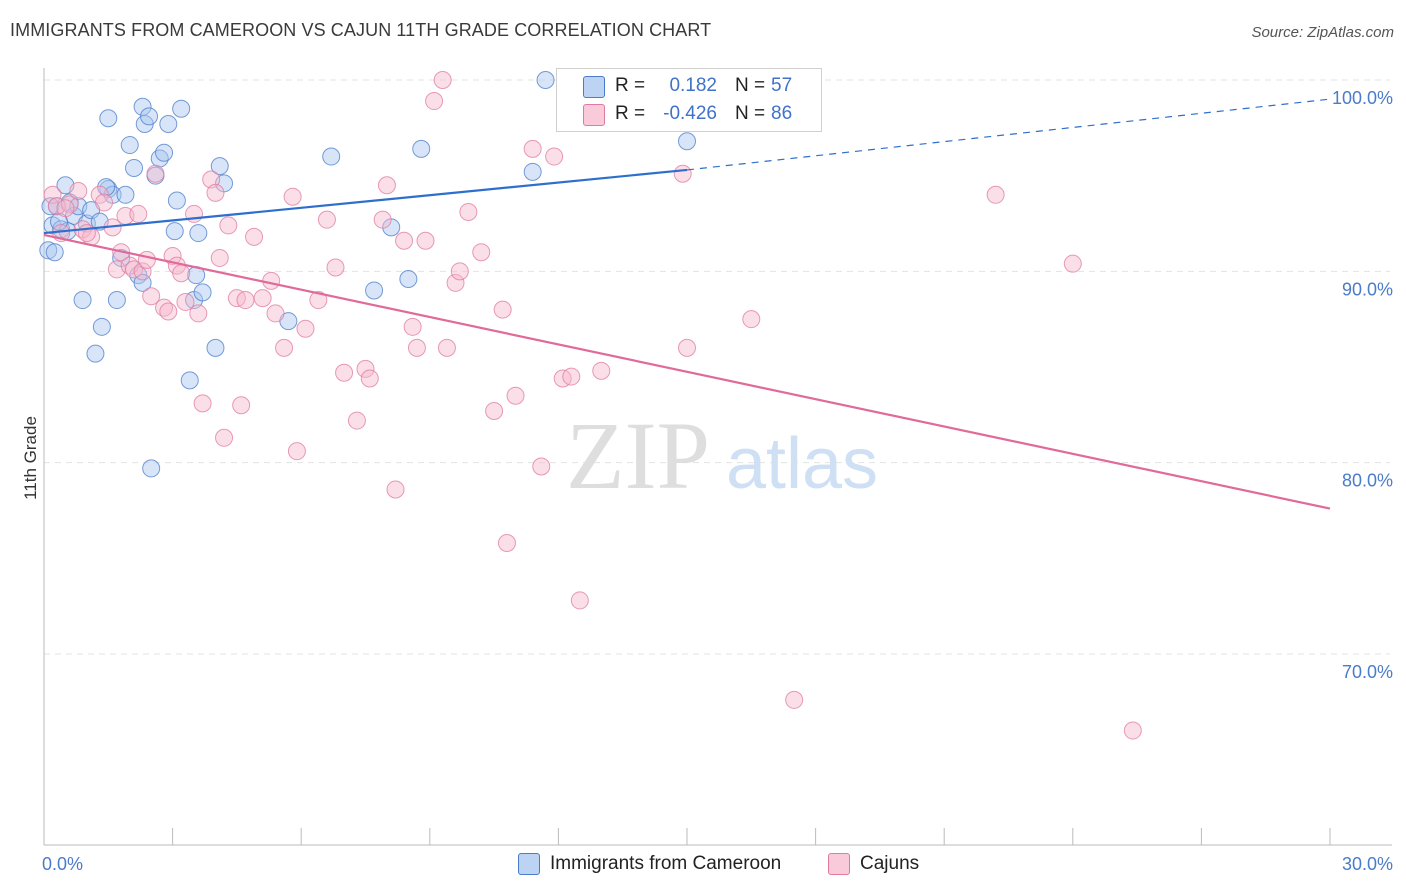 This screenshot has width=1406, height=892. I want to click on watermark: ZIP atlas, so click(722, 455).